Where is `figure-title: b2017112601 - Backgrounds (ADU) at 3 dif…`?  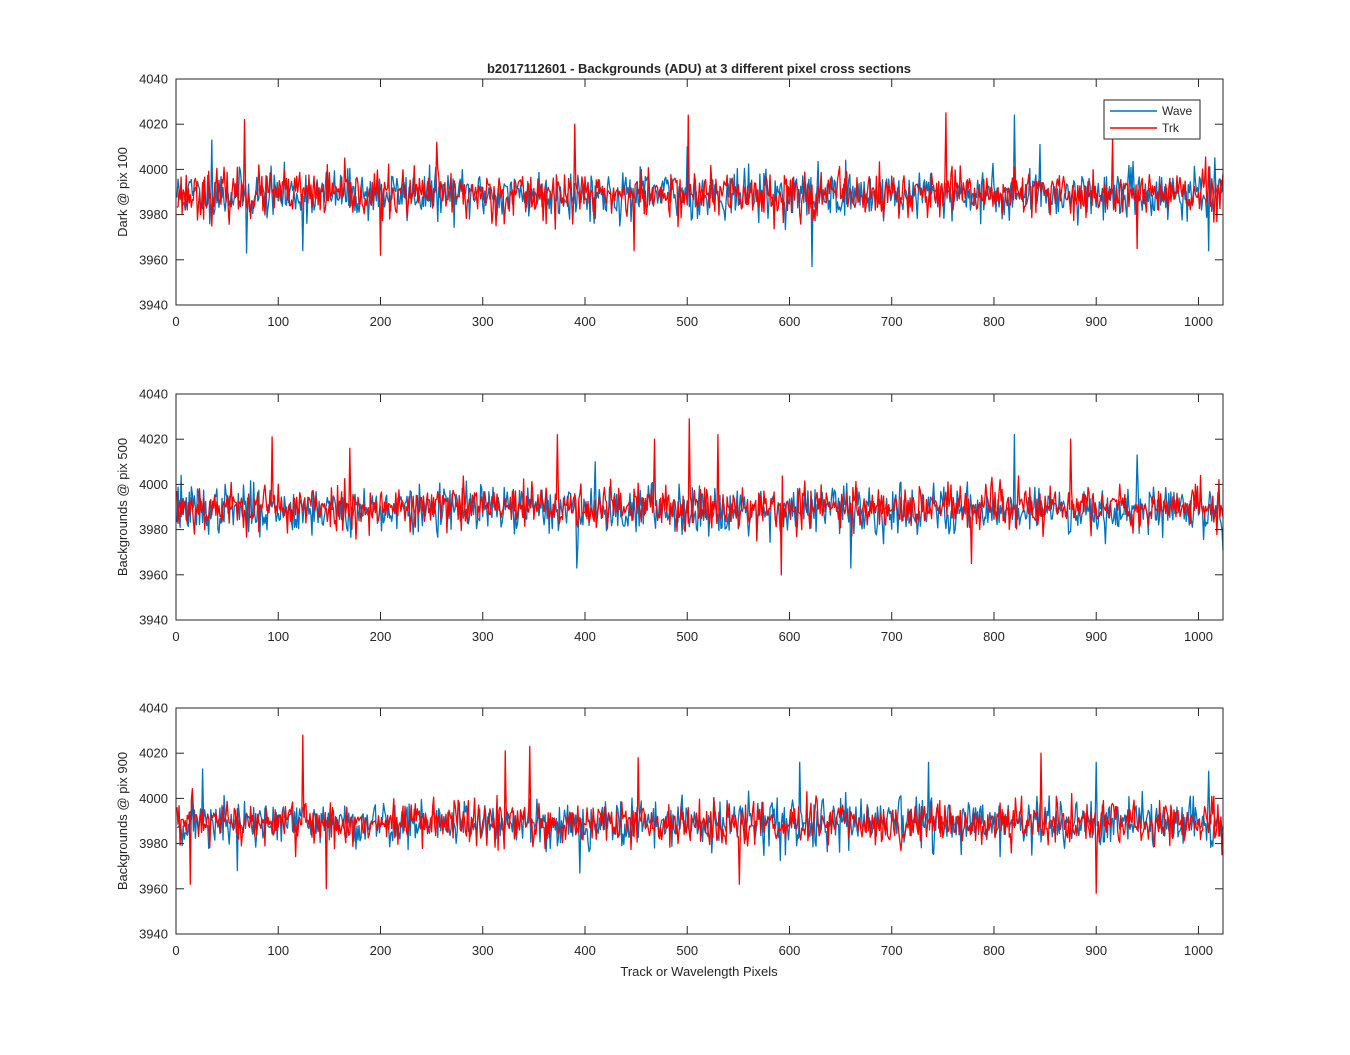 figure-title: b2017112601 - Backgrounds (ADU) at 3 dif… is located at coordinates (699, 68).